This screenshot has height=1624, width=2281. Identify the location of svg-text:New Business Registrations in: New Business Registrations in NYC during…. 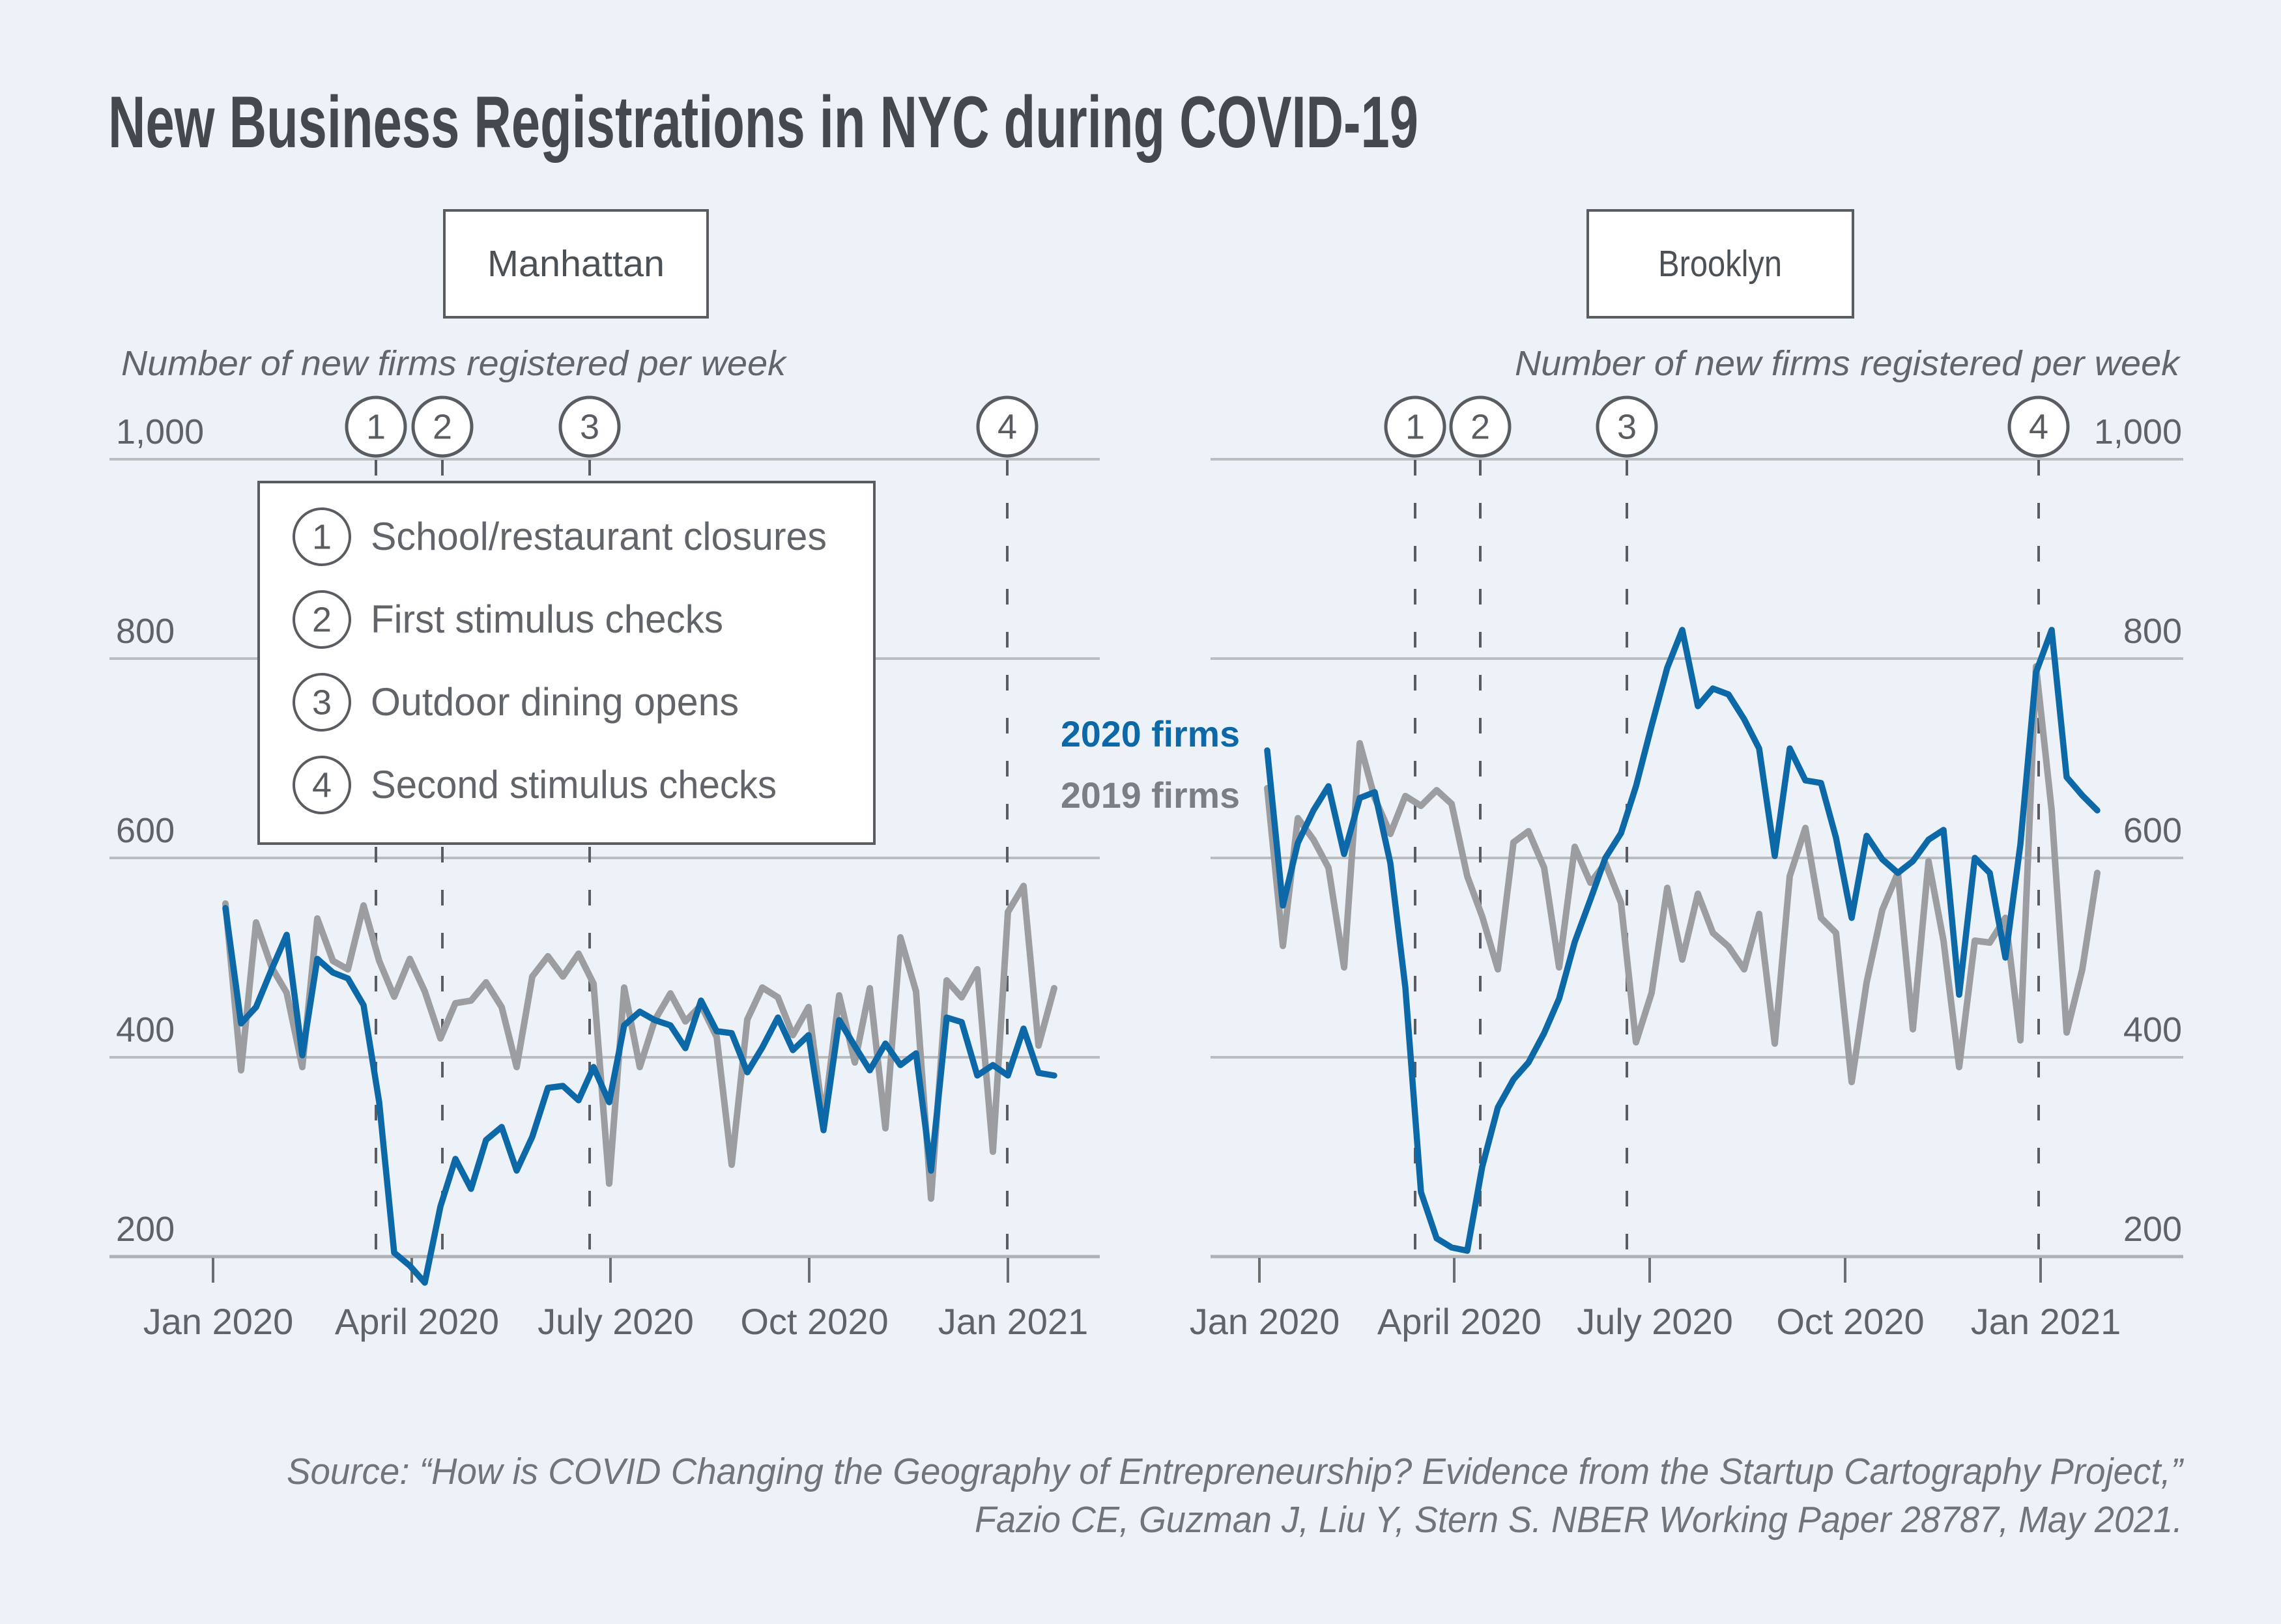
(763, 122).